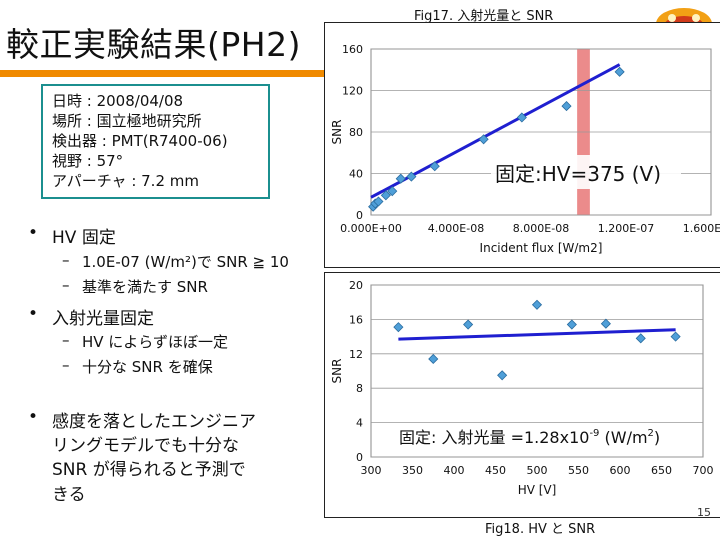  Describe the element at coordinates (540, 529) in the screenshot. I see `chart2-caption: Fig18. HV と SNR` at that location.